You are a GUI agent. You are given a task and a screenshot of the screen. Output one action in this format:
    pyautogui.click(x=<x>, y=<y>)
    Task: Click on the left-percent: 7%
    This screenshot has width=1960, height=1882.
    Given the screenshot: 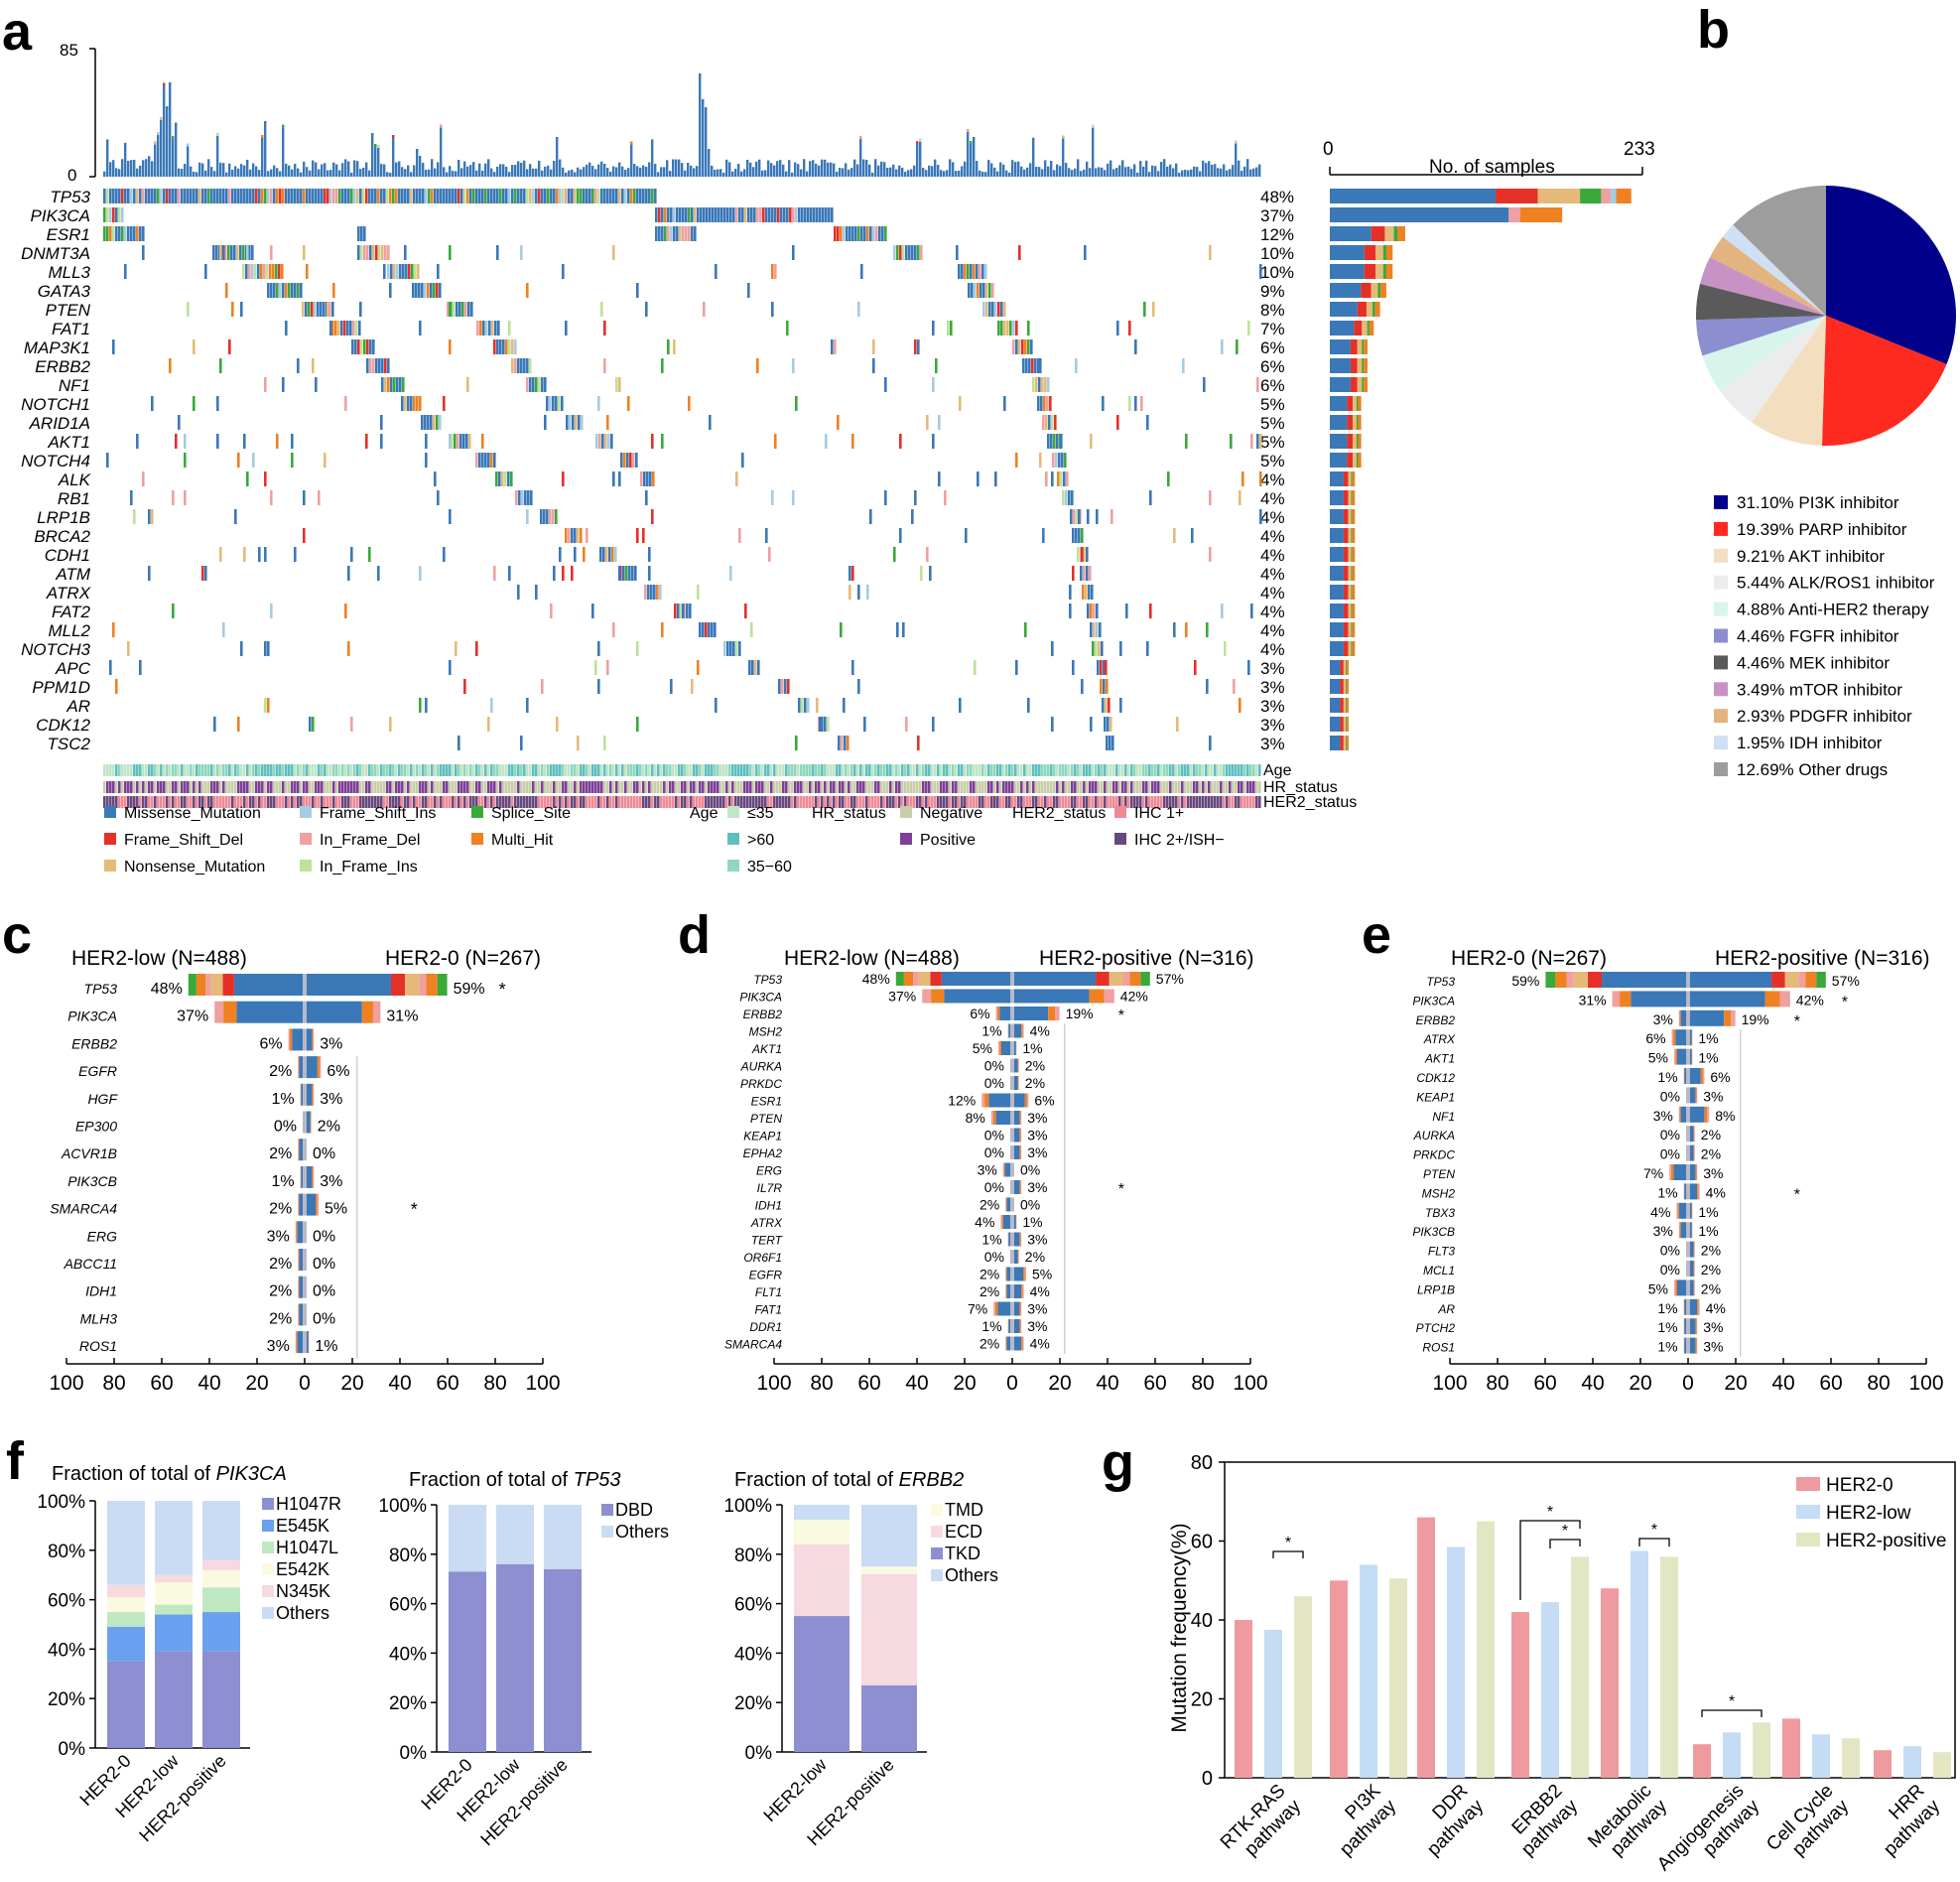 What is the action you would take?
    pyautogui.click(x=977, y=1309)
    